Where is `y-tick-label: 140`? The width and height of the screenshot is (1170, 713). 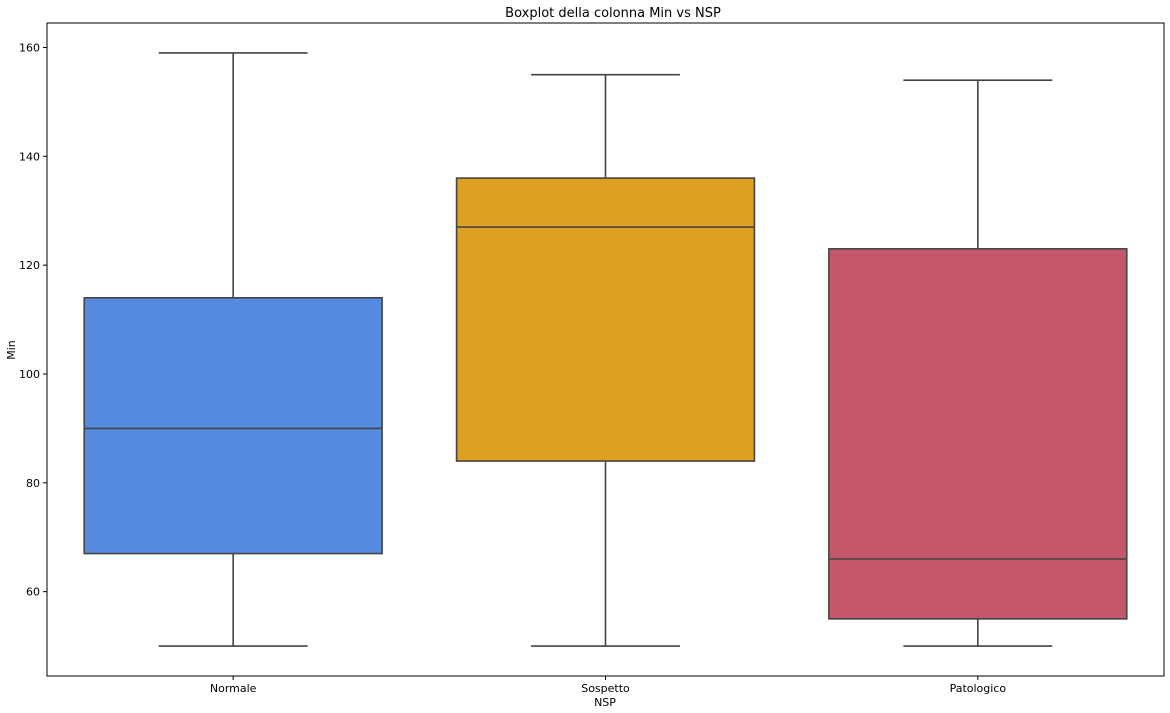 y-tick-label: 140 is located at coordinates (29, 156).